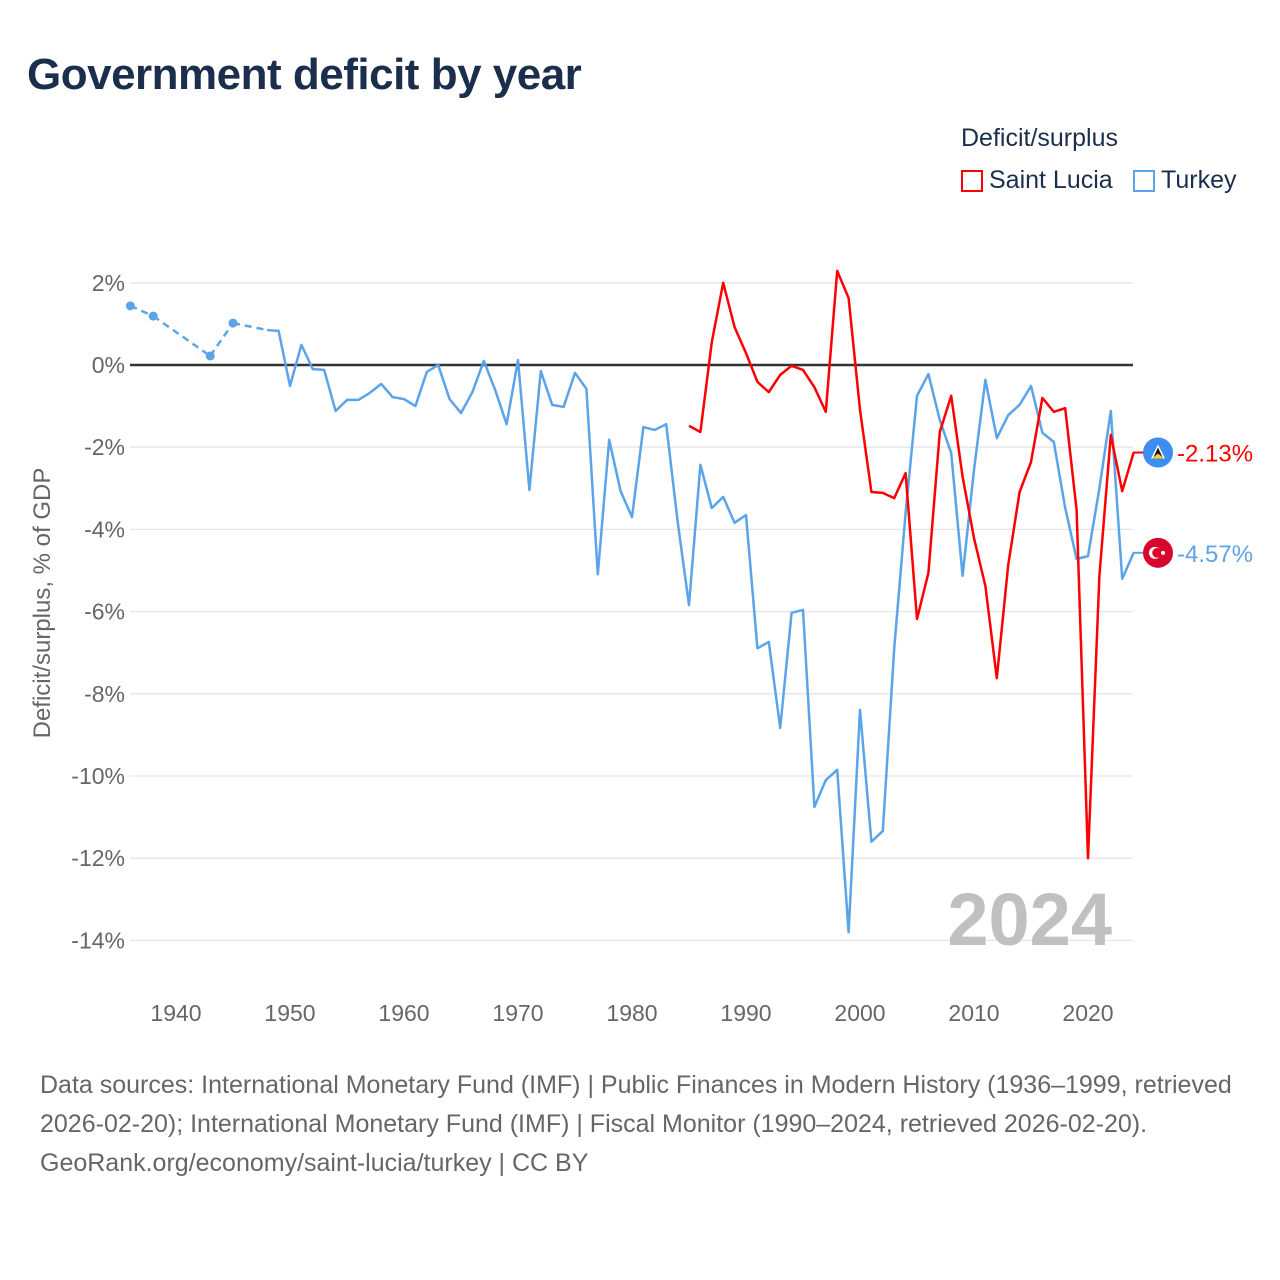 This screenshot has width=1280, height=1280. I want to click on turkey-flag-icon, so click(1158, 552).